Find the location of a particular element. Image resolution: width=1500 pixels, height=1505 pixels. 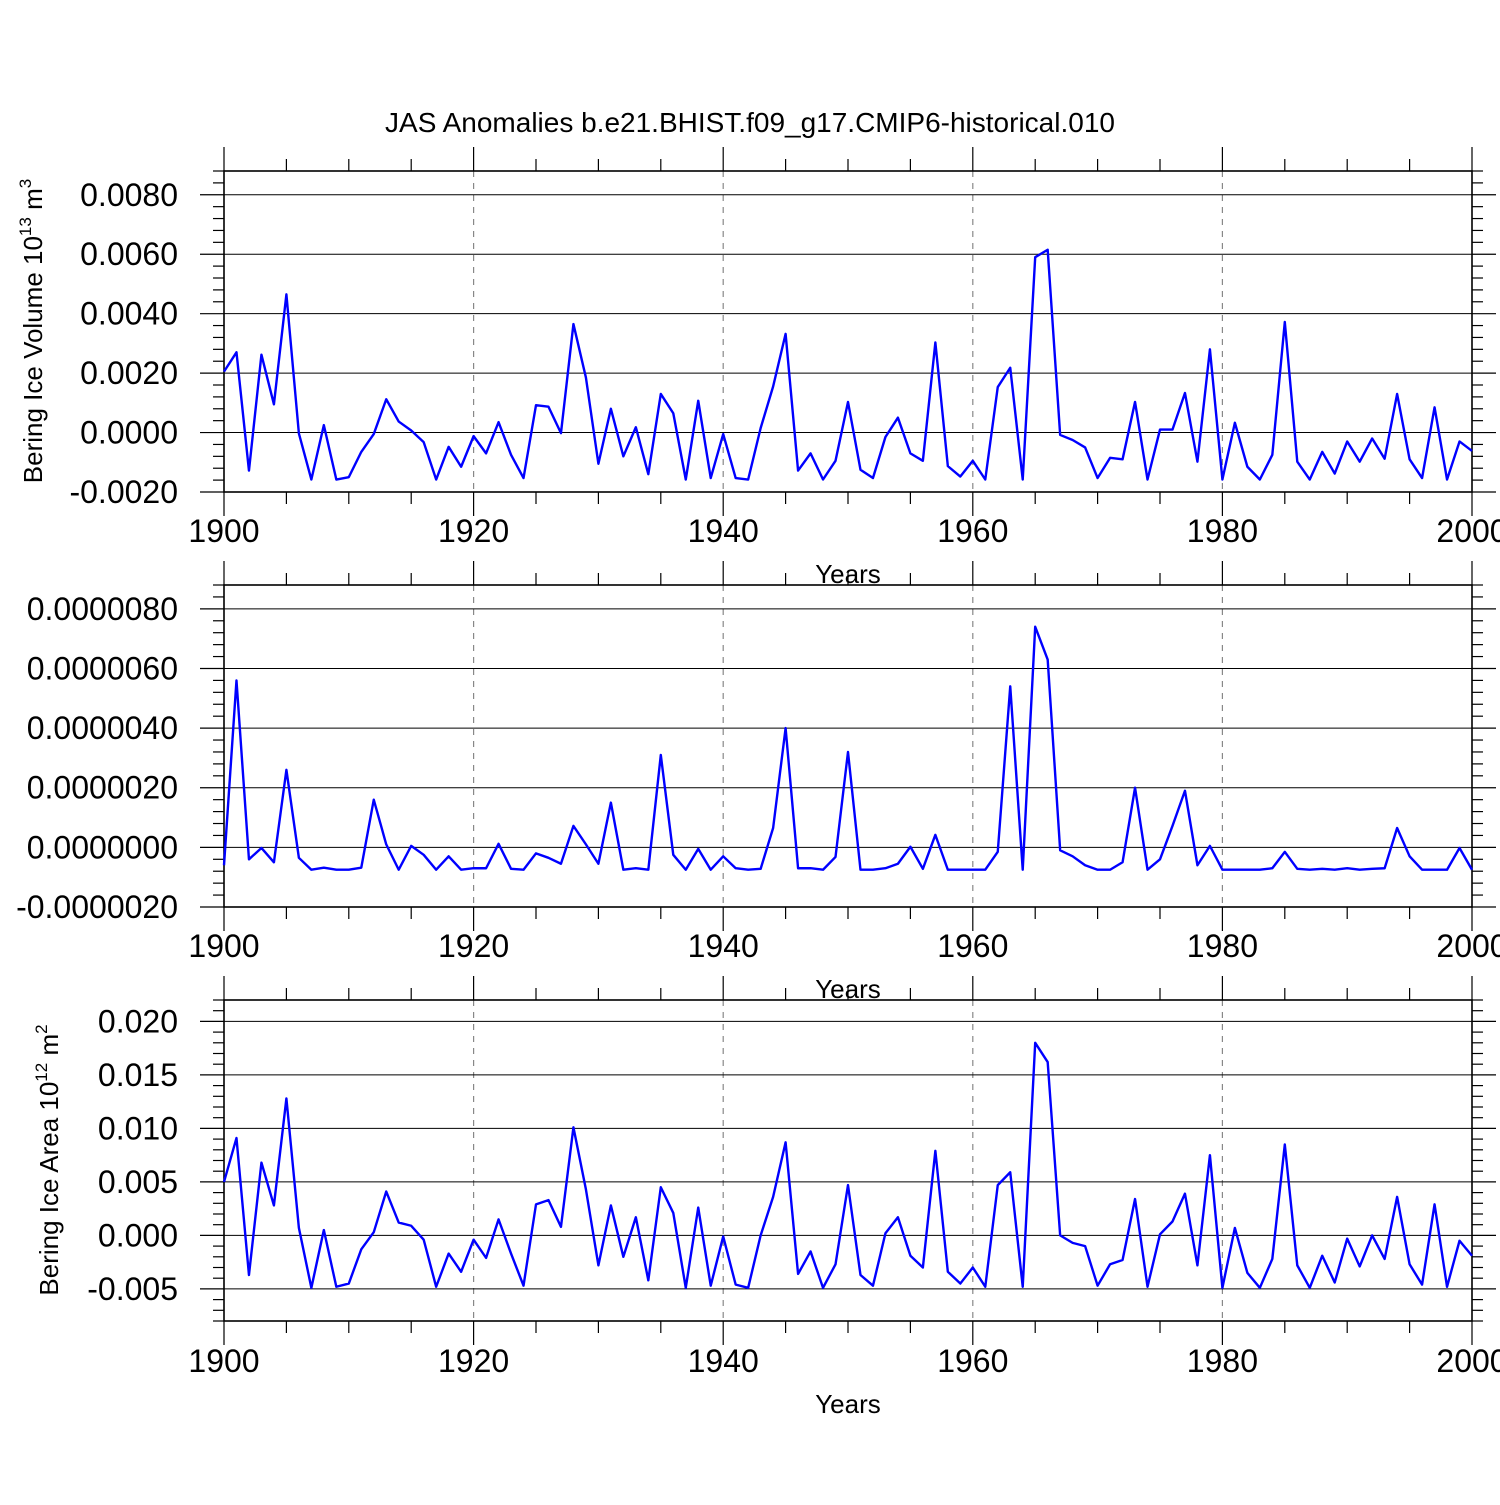

x-axis-label: Years is located at coordinates (848, 1404).